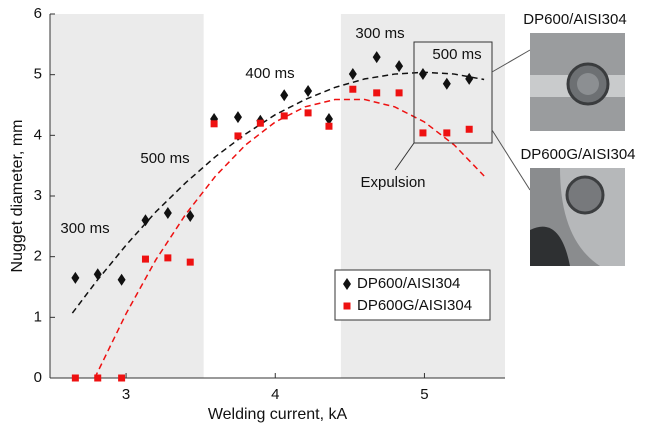 The width and height of the screenshot is (653, 431). Describe the element at coordinates (424, 394) in the screenshot. I see `x-tick-label: 5` at that location.